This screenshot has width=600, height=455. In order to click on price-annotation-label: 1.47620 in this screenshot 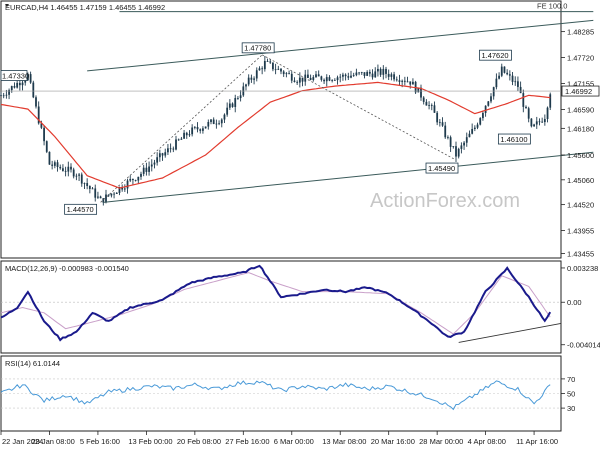, I will do `click(494, 55)`.